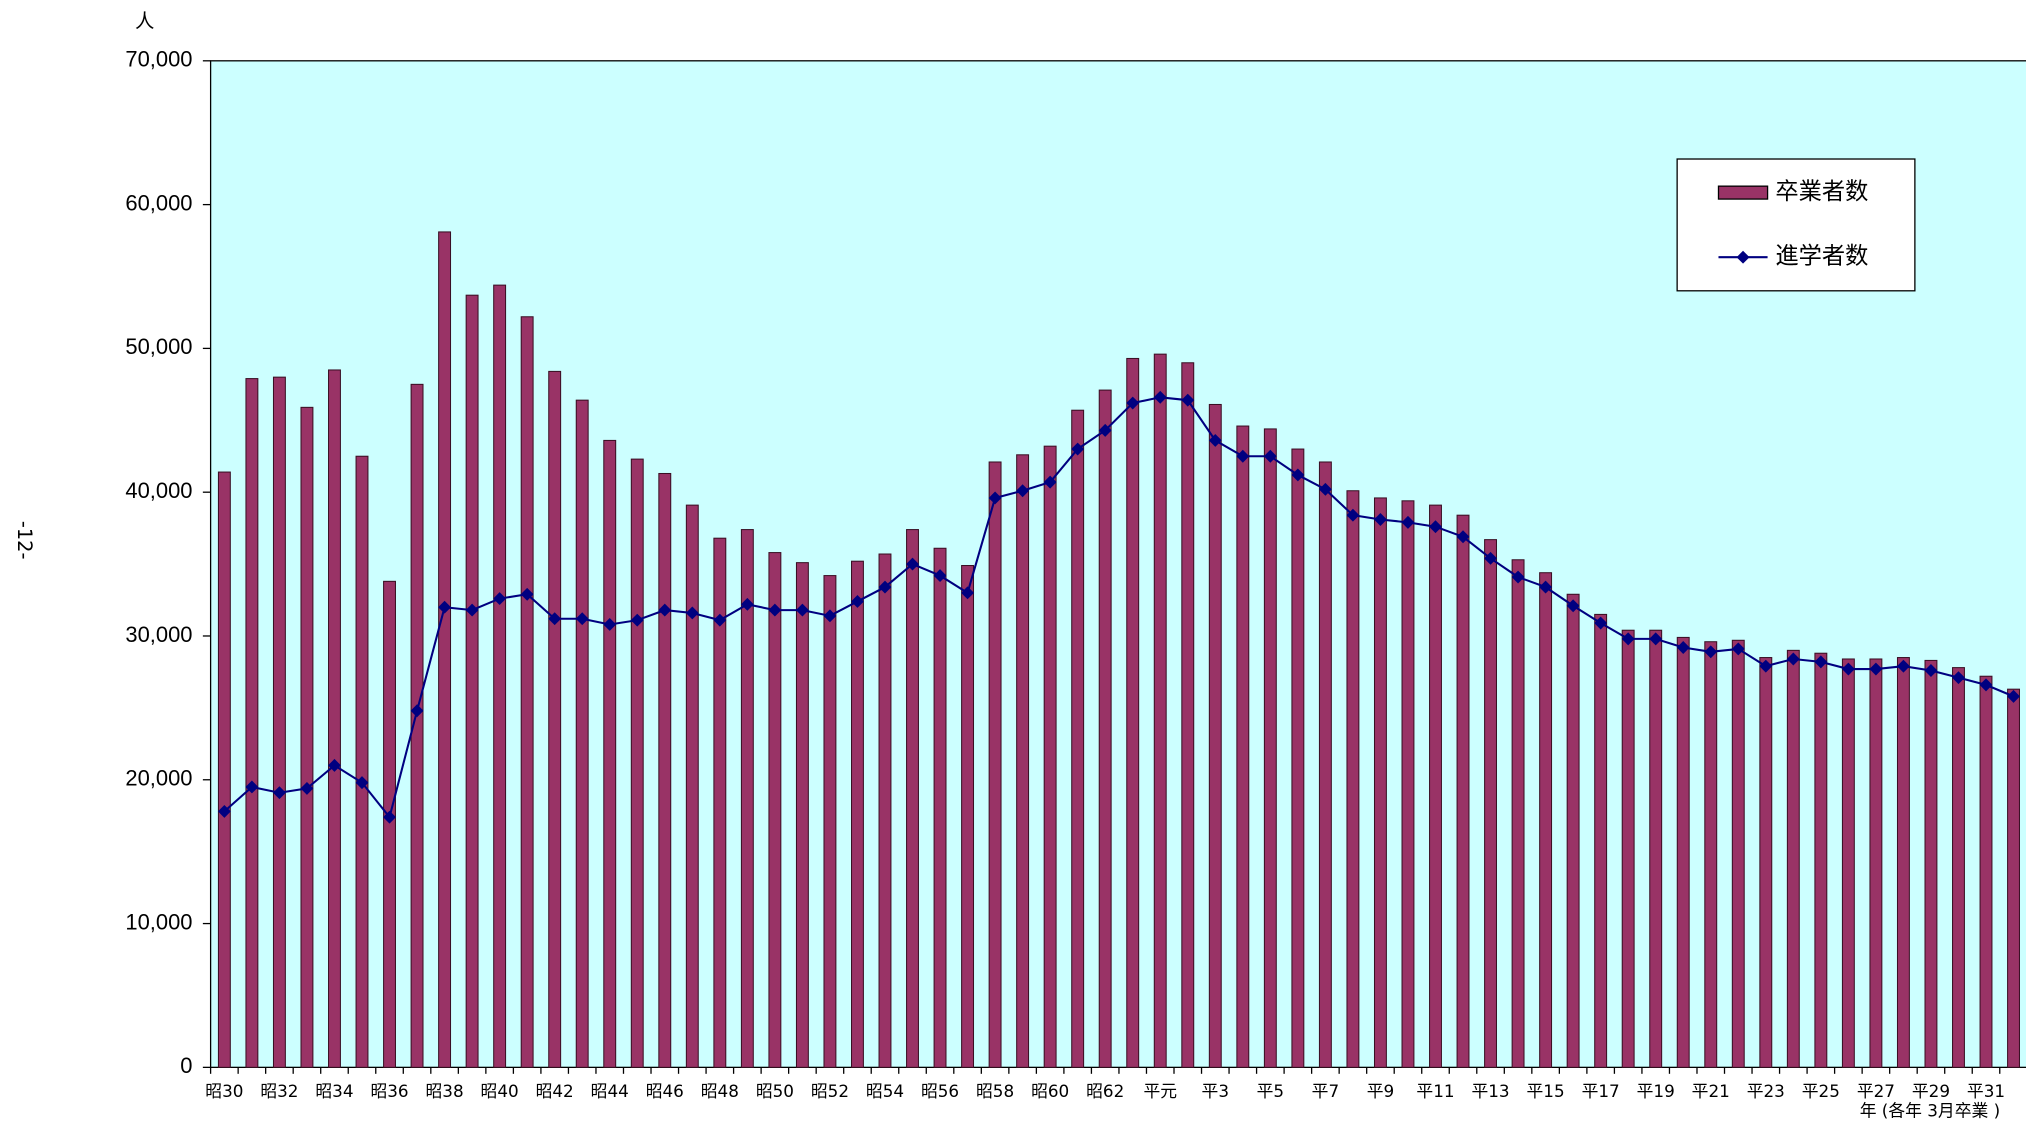 The width and height of the screenshot is (2026, 1123). What do you see at coordinates (1876, 1091) in the screenshot?
I see `x-tick-label: 平27` at bounding box center [1876, 1091].